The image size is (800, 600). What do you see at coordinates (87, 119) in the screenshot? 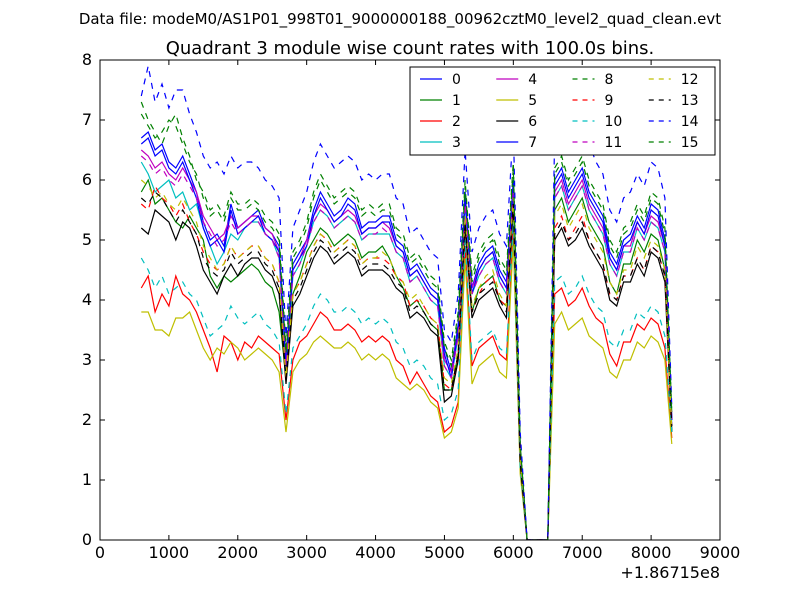
I see `y-tick-label: 7` at bounding box center [87, 119].